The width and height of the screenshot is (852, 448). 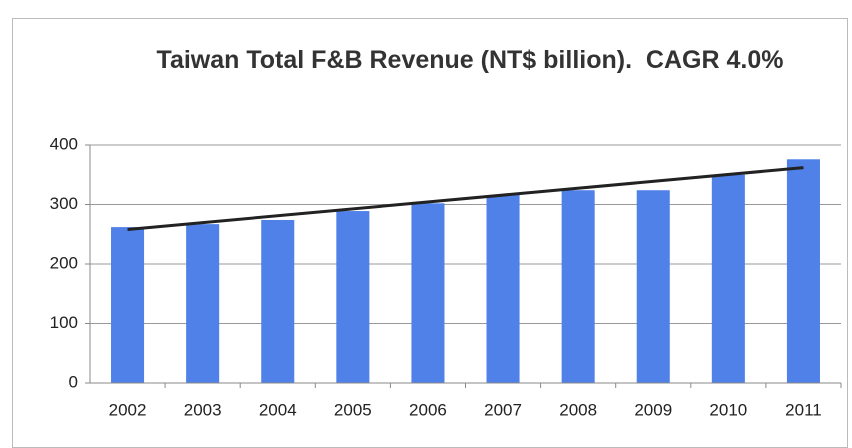 What do you see at coordinates (64, 262) in the screenshot?
I see `y-tick-label: 200` at bounding box center [64, 262].